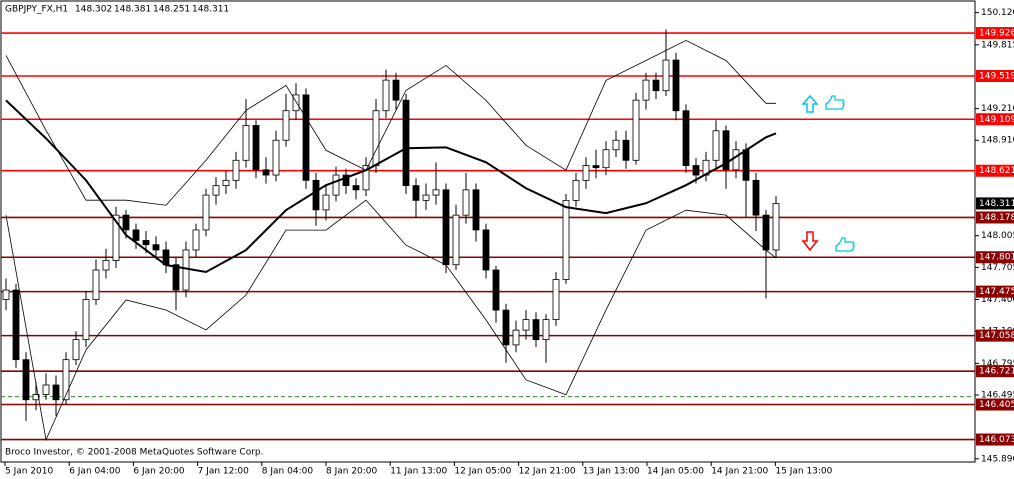 The height and width of the screenshot is (479, 1014). I want to click on level-label: 146.405, so click(996, 405).